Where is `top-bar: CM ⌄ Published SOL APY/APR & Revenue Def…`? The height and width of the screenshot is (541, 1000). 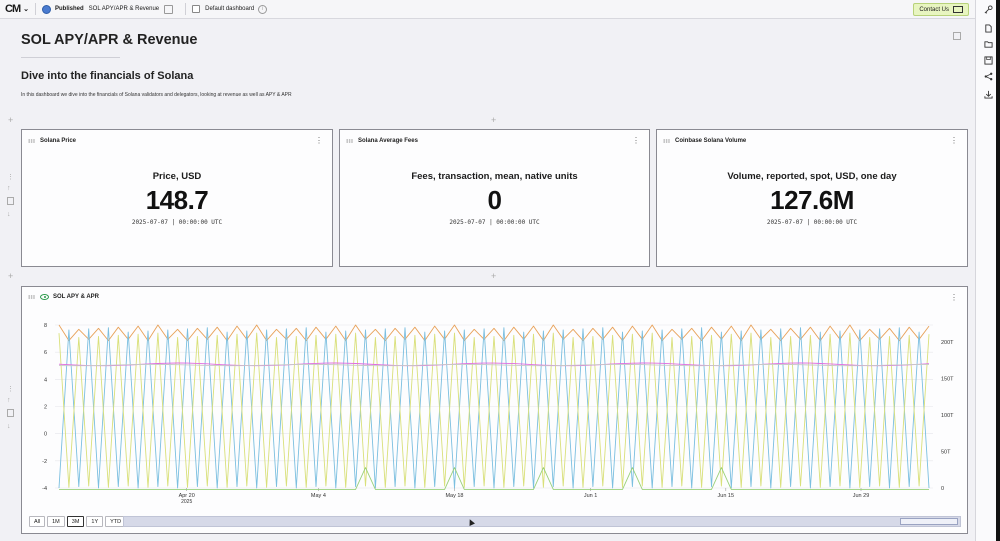 top-bar: CM ⌄ Published SOL APY/APR & Revenue Def… is located at coordinates (487, 9).